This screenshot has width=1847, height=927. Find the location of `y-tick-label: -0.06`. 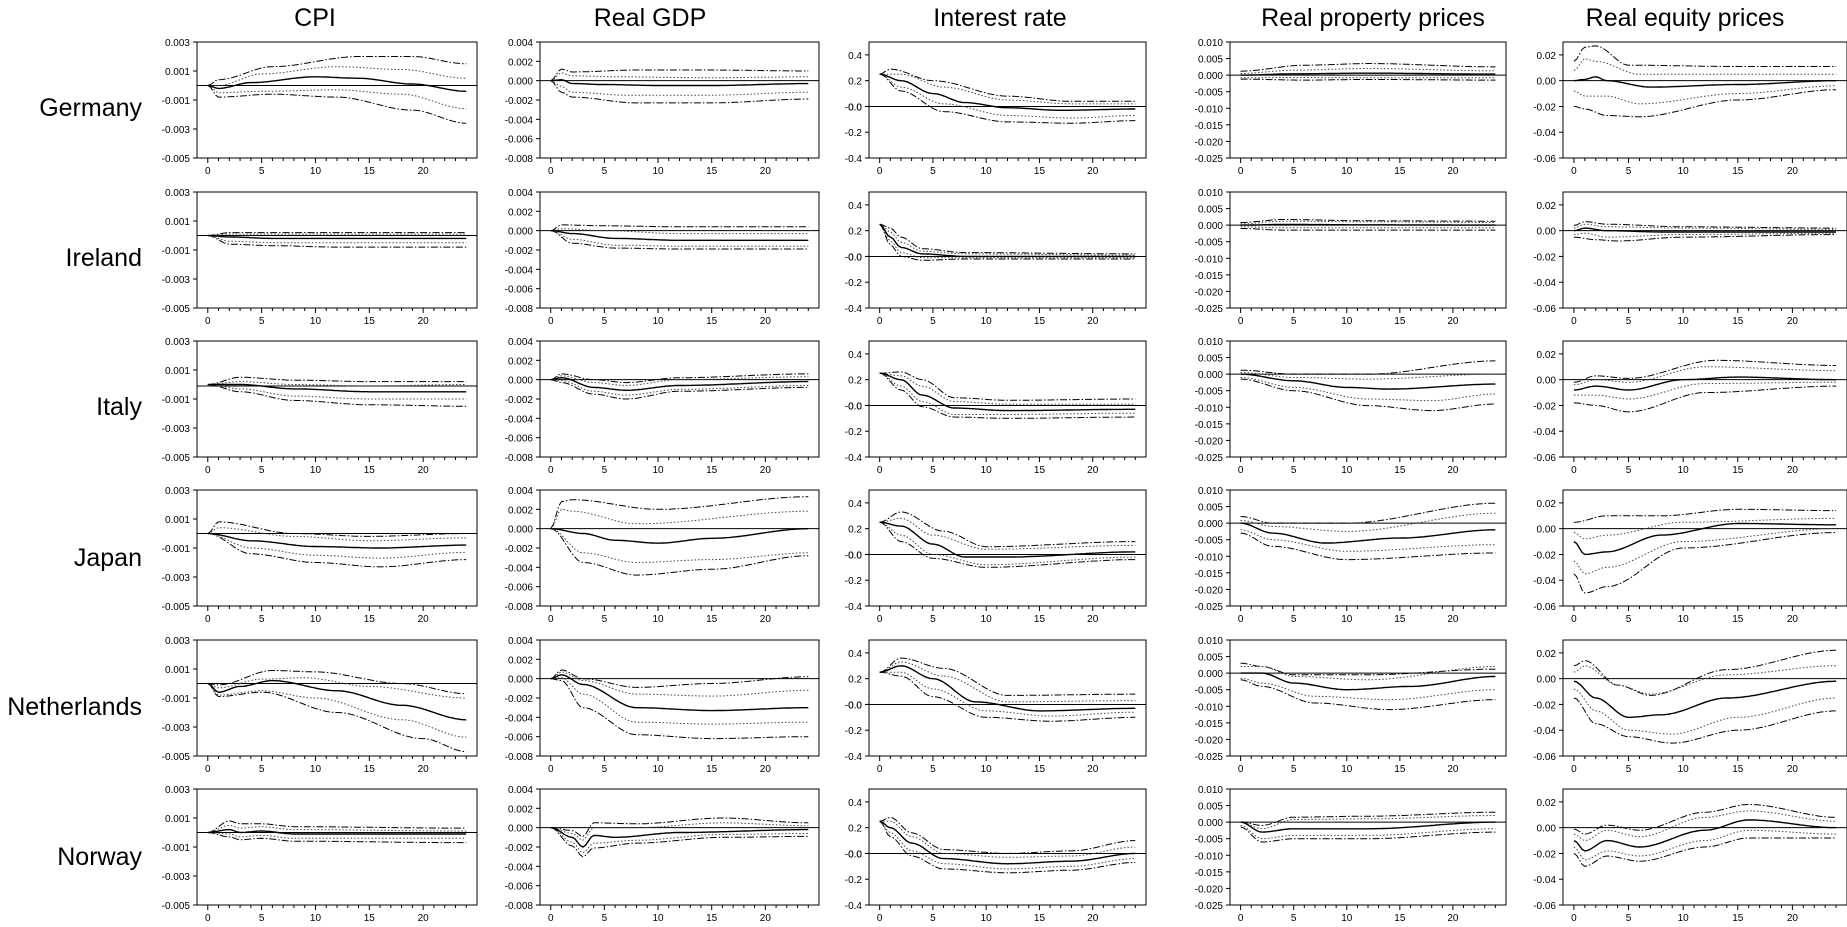

y-tick-label: -0.06 is located at coordinates (1544, 458).